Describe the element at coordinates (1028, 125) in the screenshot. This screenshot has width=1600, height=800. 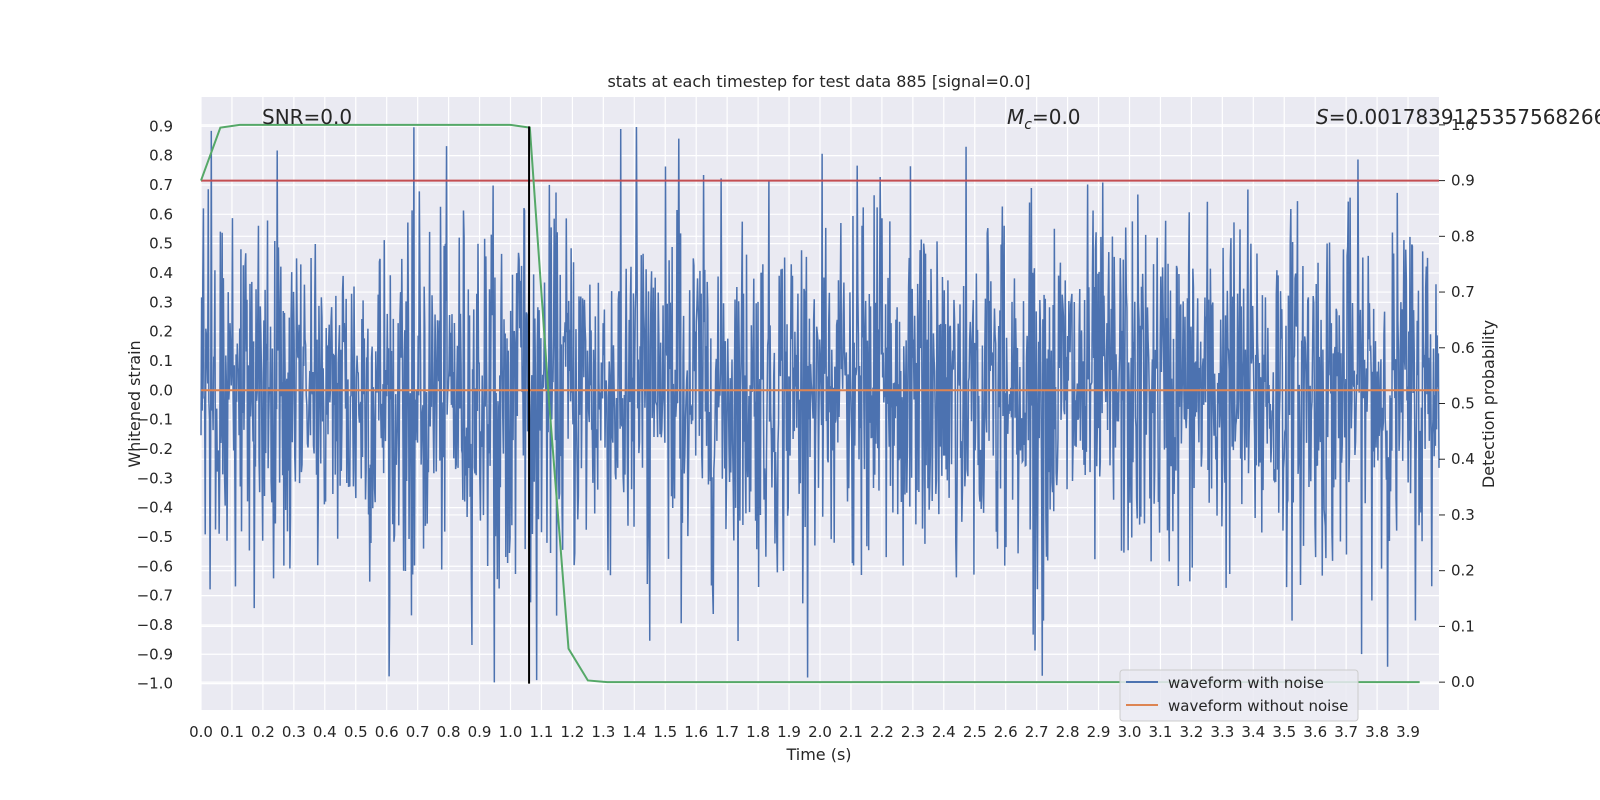
I see `mc-subscript: c` at that location.